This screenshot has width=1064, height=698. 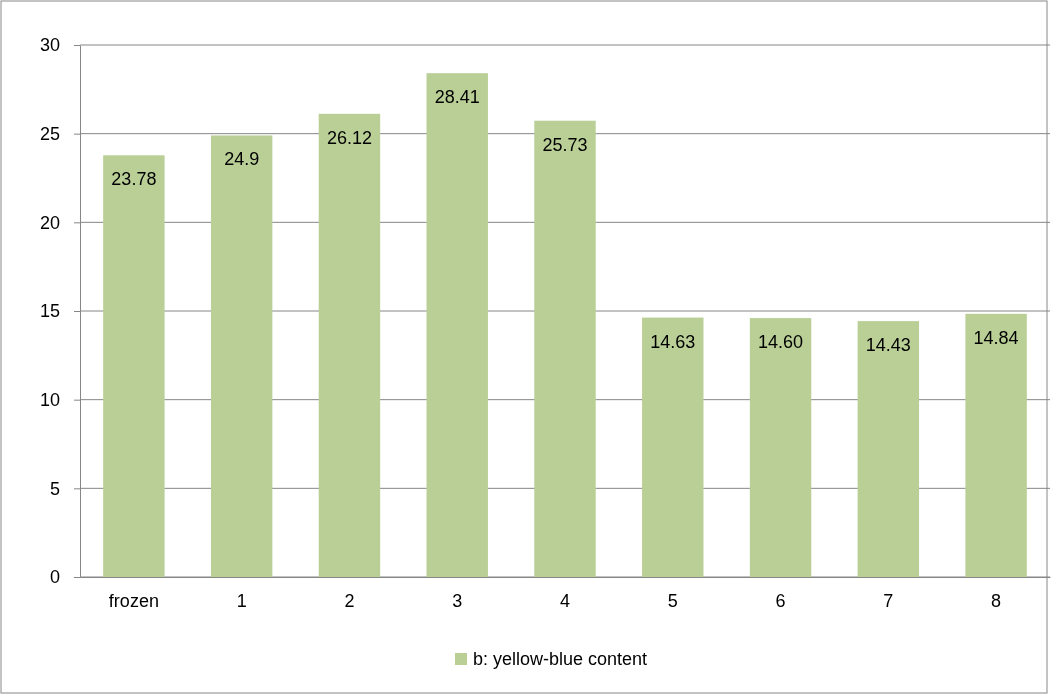 I want to click on legend-label: b: yellow-blue content, so click(x=560, y=659).